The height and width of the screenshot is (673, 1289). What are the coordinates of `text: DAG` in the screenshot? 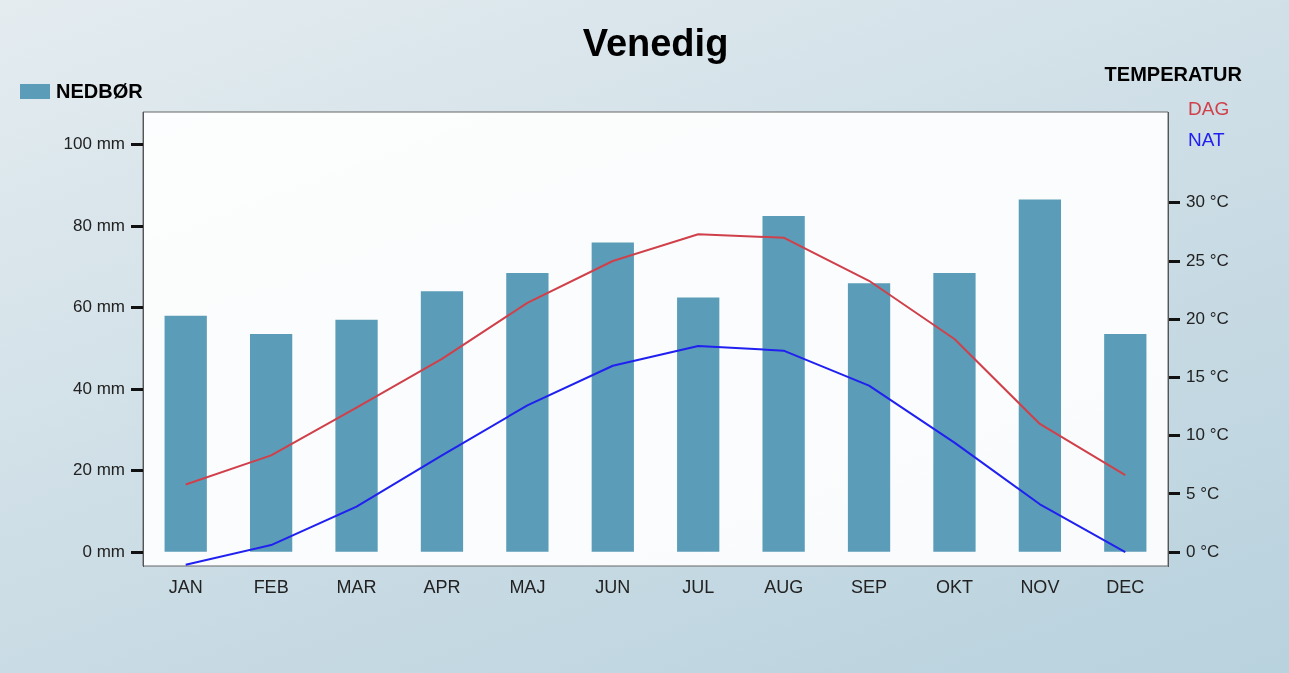 It's located at (1209, 109).